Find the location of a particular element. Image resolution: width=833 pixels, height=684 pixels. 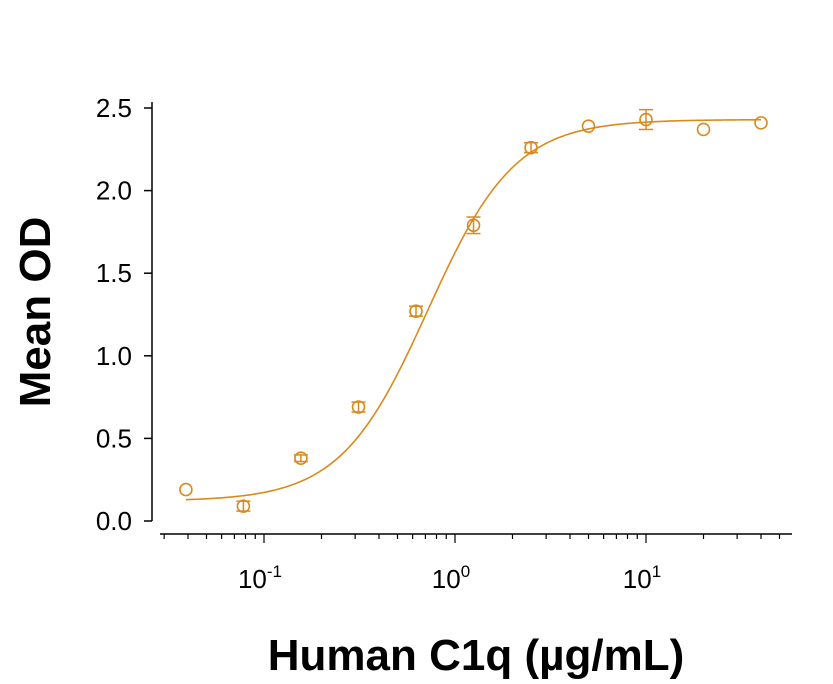

y-tick-label: 0.5 is located at coordinates (114, 438).